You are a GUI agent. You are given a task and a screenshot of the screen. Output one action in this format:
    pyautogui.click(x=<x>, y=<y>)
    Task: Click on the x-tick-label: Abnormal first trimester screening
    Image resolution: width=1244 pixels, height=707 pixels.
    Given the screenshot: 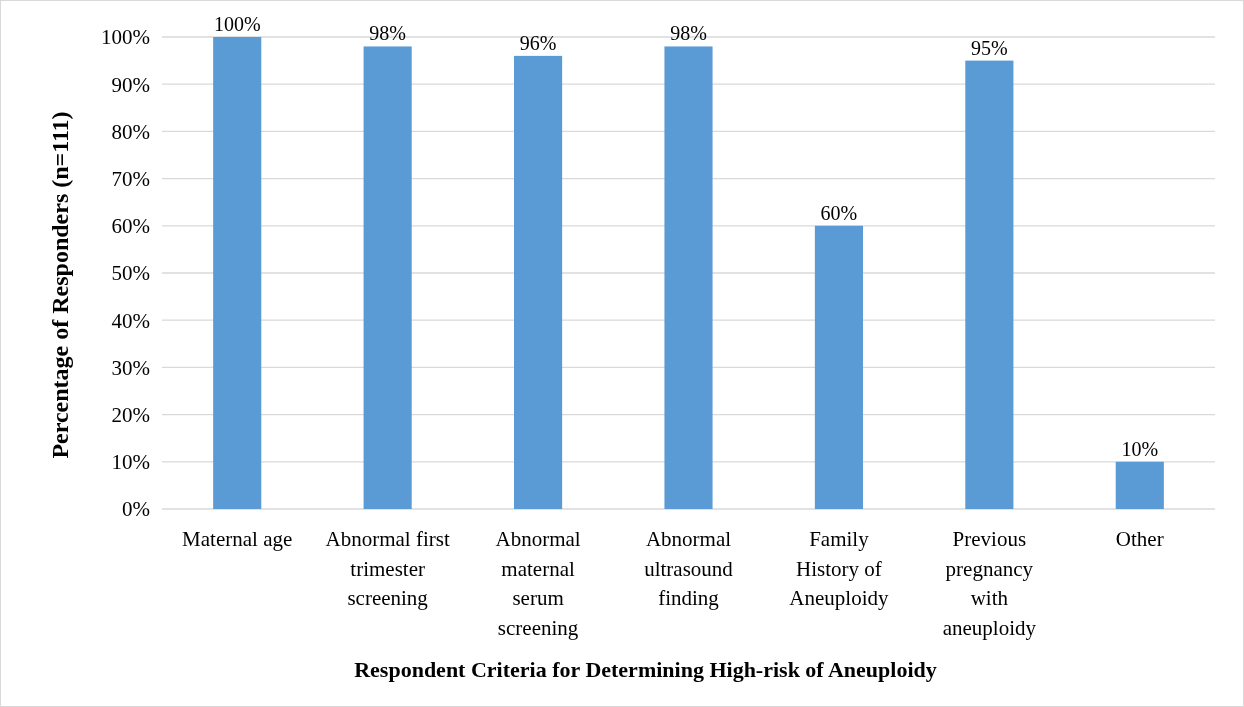 What is the action you would take?
    pyautogui.click(x=387, y=568)
    